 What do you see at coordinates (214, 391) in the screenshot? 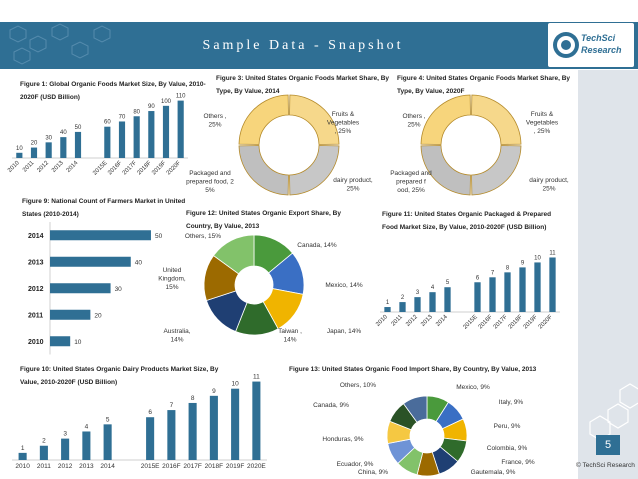
I see `fig10-data-label-8: 9` at bounding box center [214, 391].